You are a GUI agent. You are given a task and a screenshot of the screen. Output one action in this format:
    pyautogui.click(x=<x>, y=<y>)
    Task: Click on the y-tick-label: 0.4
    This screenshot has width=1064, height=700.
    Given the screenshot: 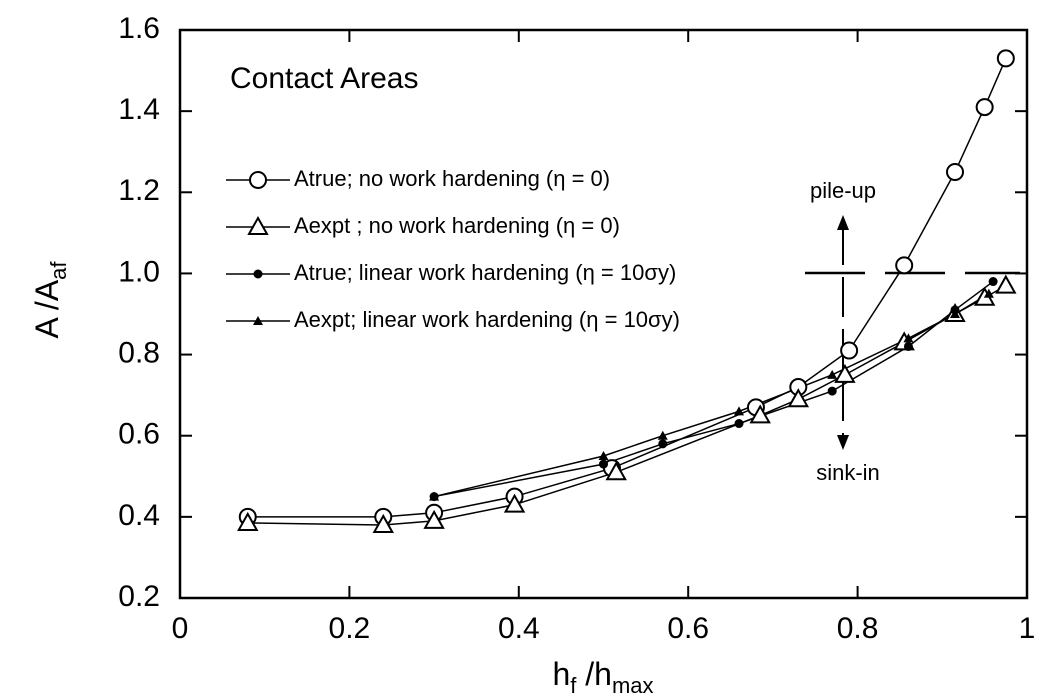 What is the action you would take?
    pyautogui.click(x=139, y=515)
    